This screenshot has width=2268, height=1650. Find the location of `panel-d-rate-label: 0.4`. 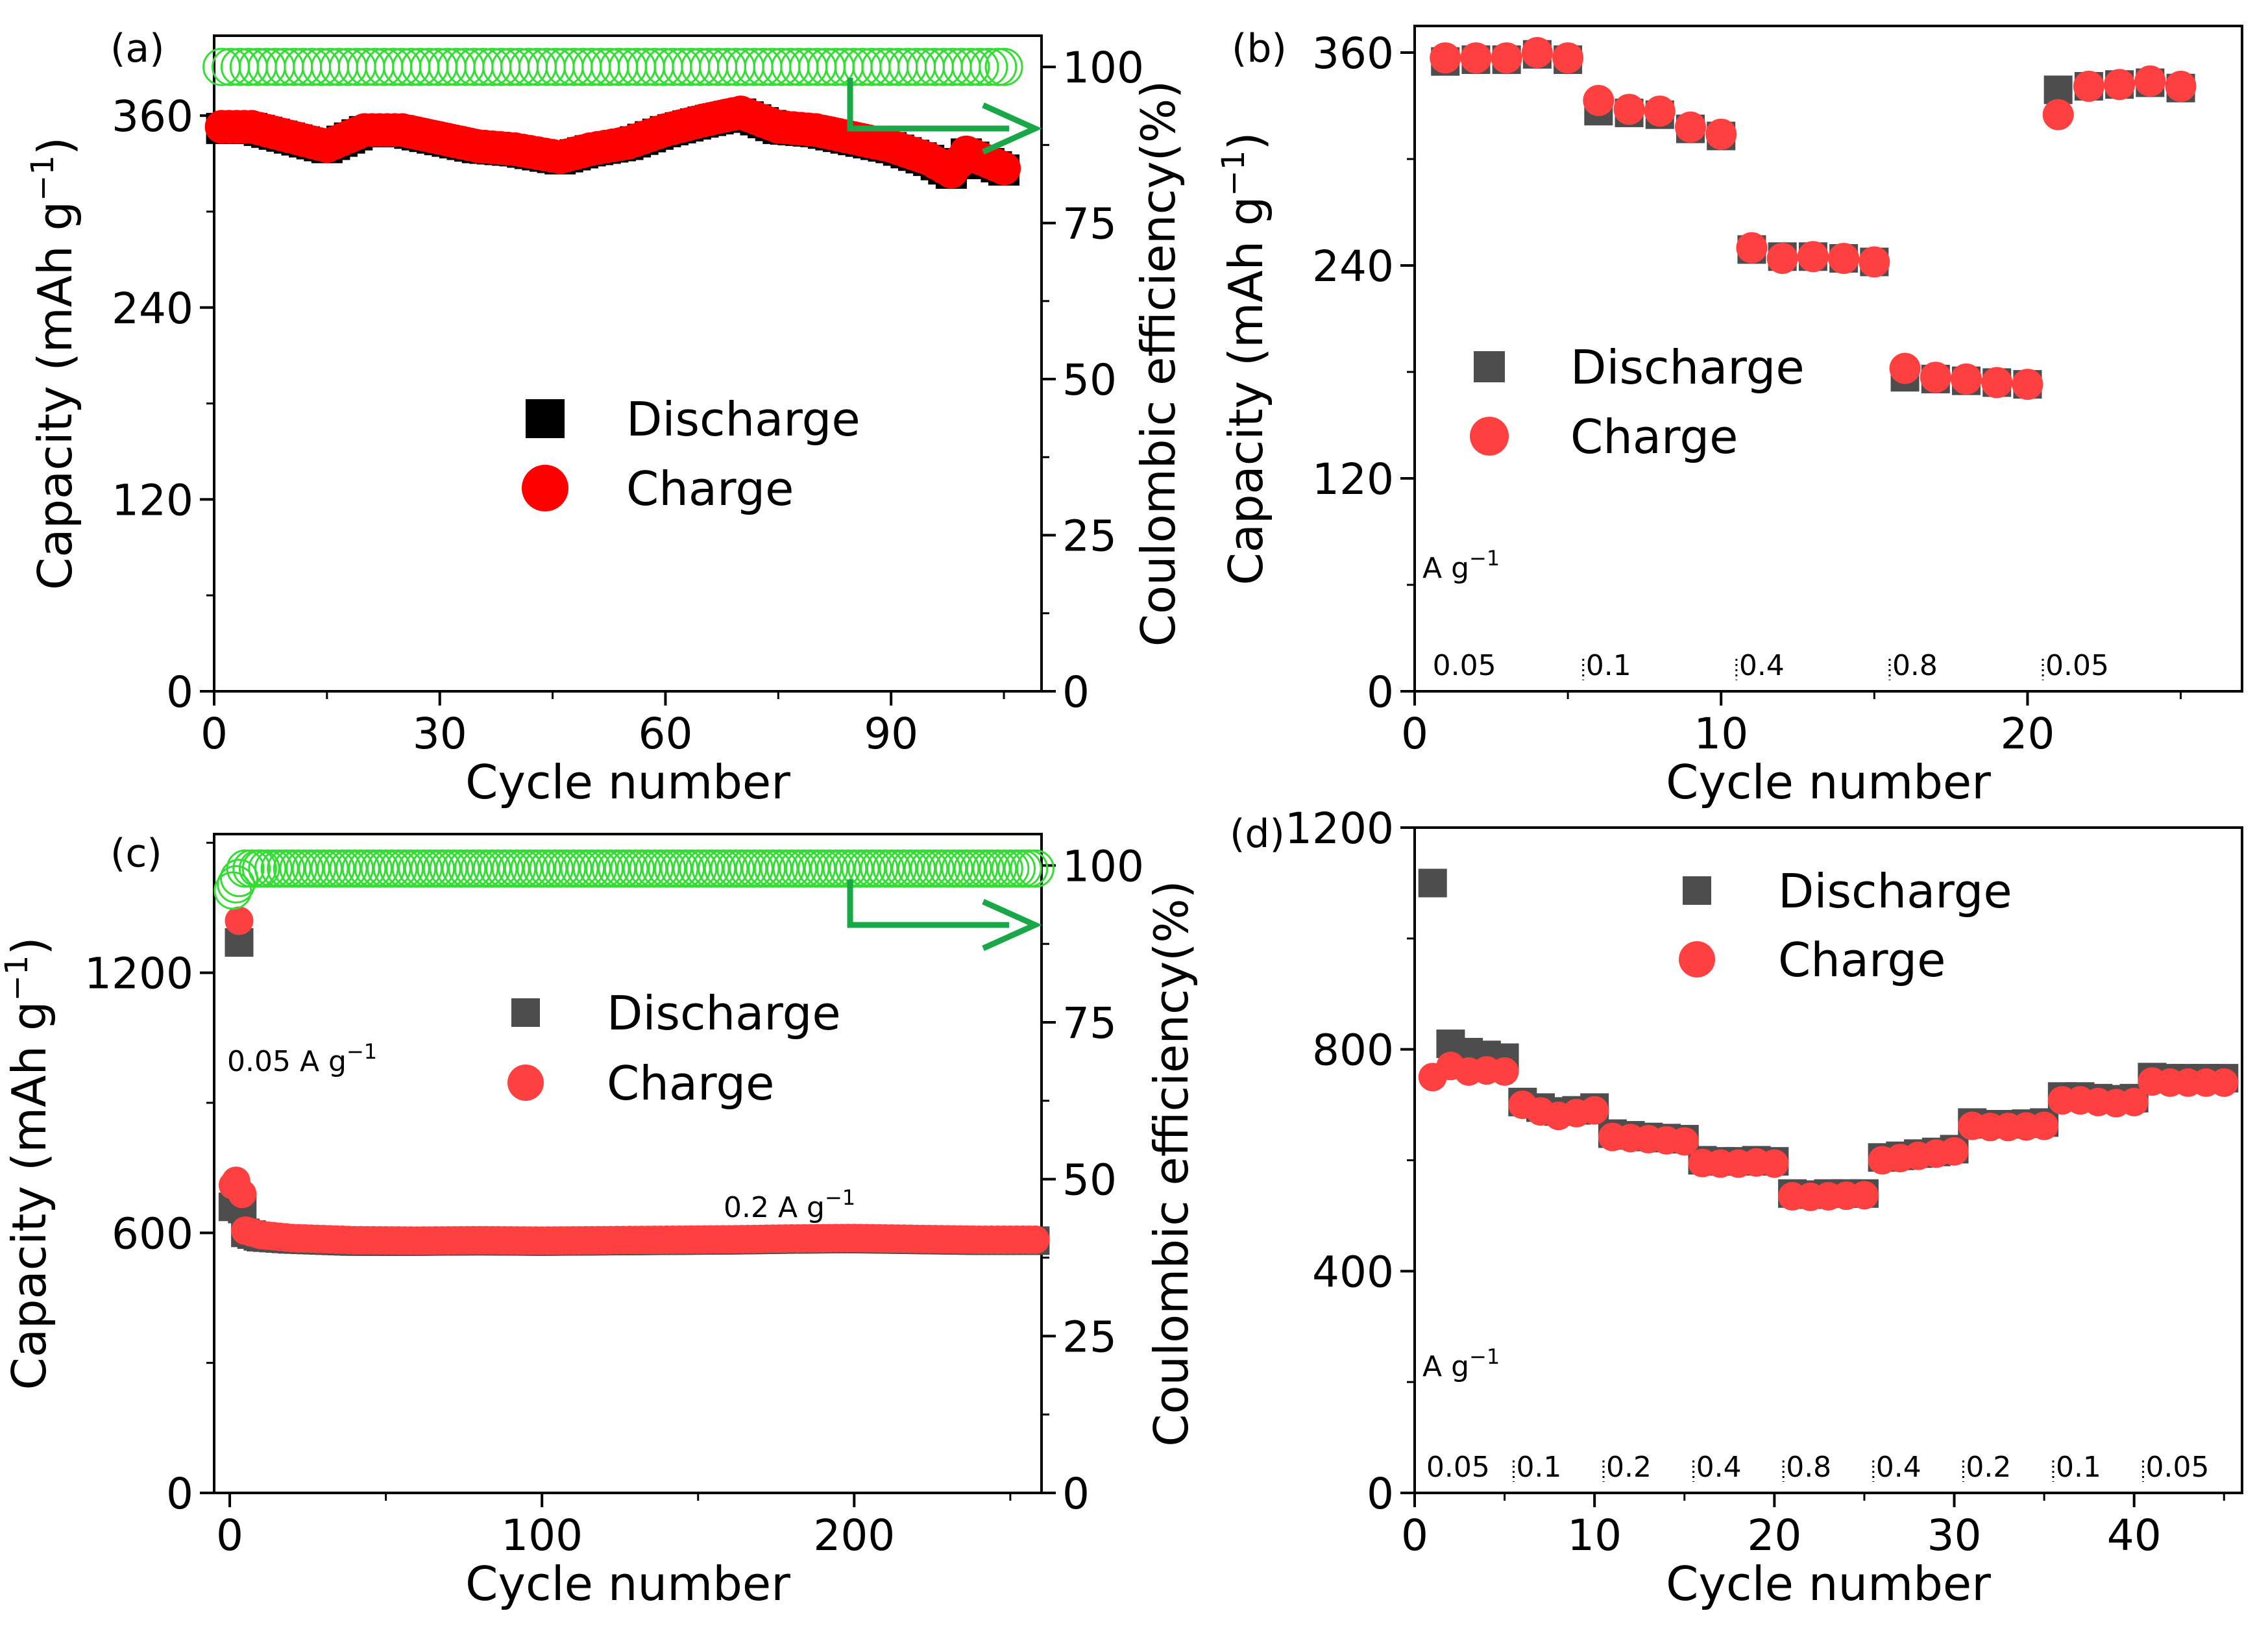

panel-d-rate-label: 0.4 is located at coordinates (1898, 1467).